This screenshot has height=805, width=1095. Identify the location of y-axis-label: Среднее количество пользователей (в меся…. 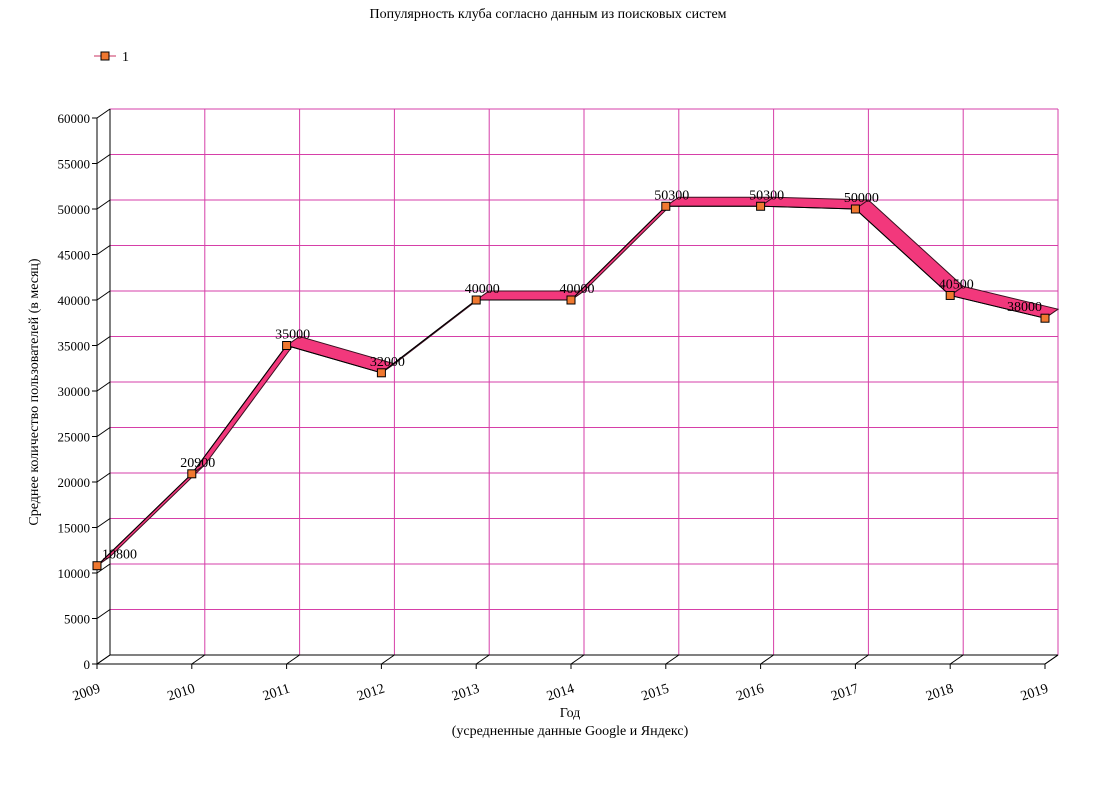
(34, 392).